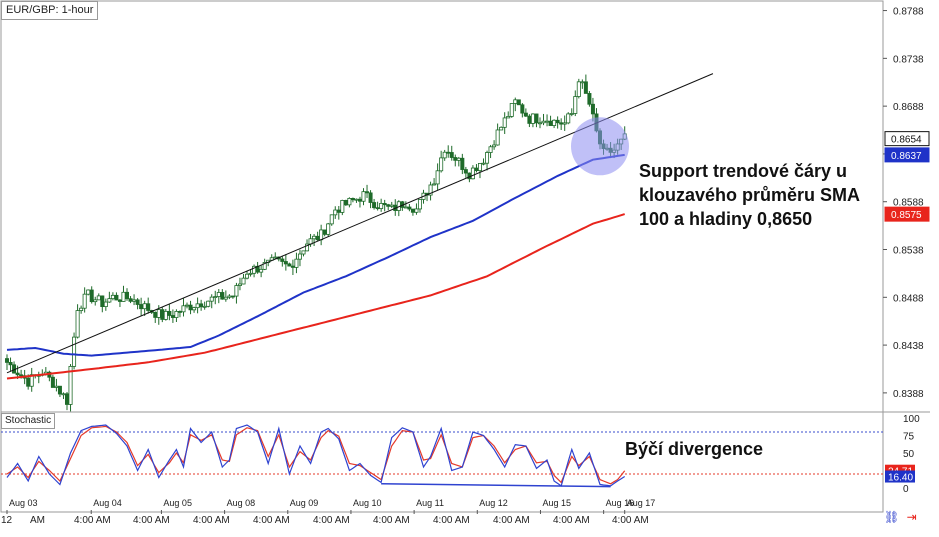 This screenshot has height=537, width=939. I want to click on date-label: Aug 08, so click(241, 503).